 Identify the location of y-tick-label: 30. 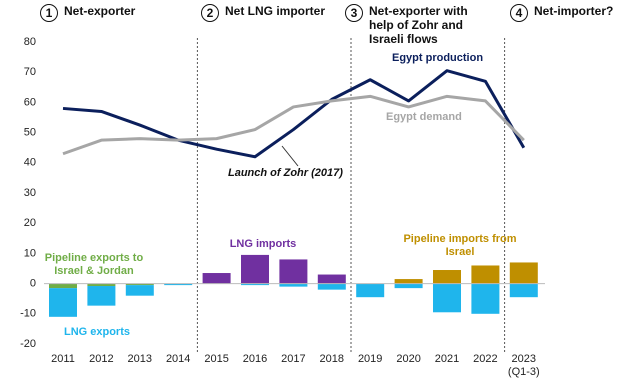
(30, 193).